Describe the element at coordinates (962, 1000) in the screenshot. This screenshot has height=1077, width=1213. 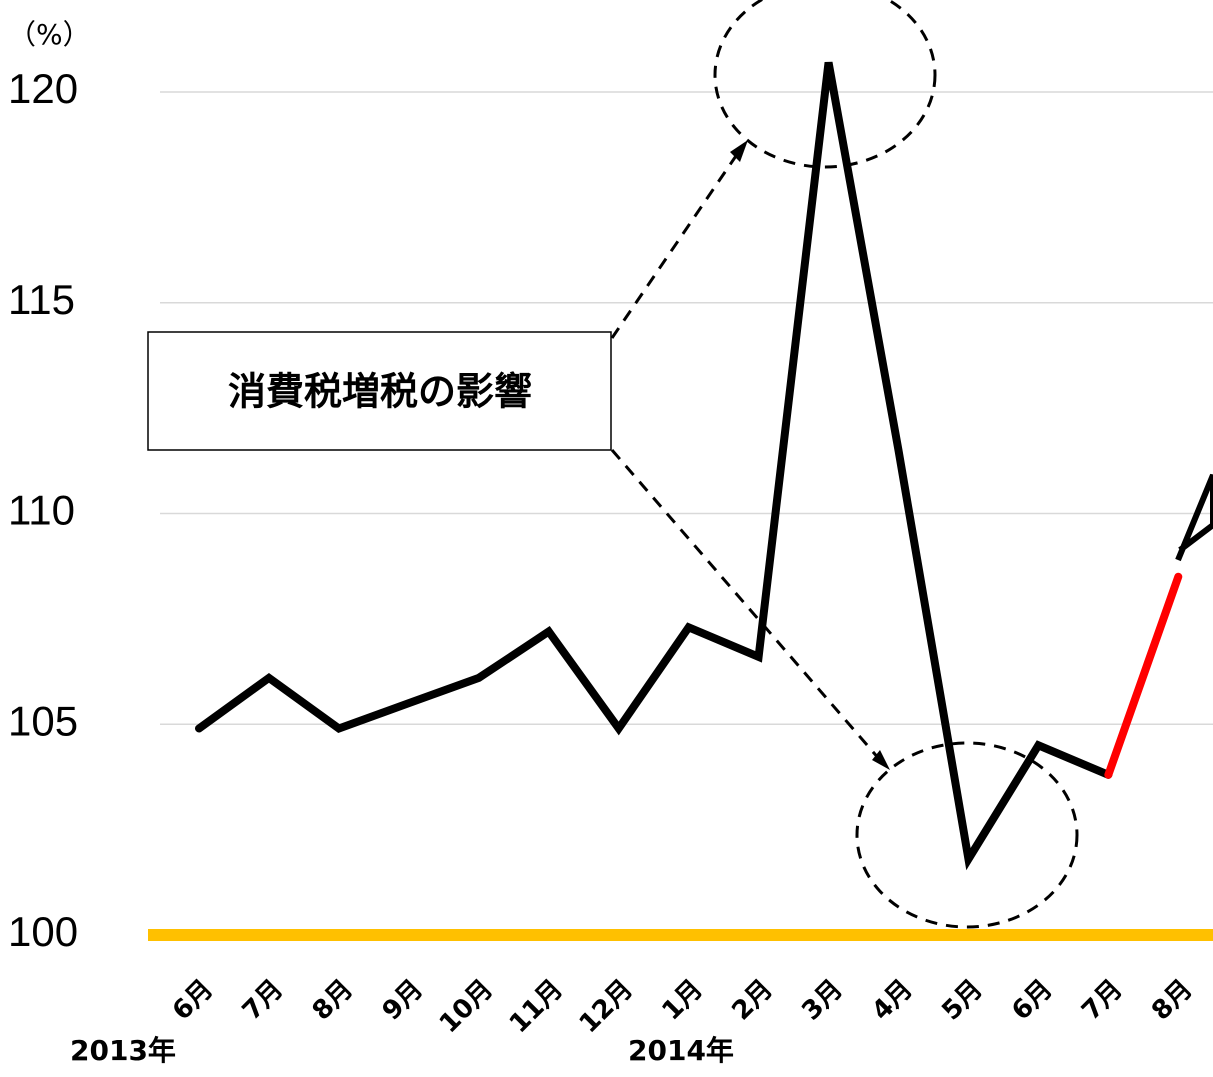
I see `x-tick-label: 5月` at that location.